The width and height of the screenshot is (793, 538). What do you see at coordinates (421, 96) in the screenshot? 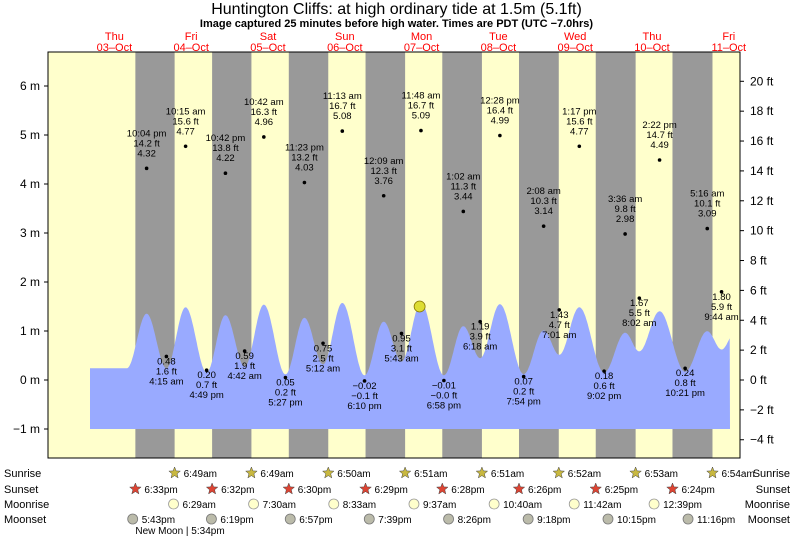
I see `high-tide-label: 11:48 am` at bounding box center [421, 96].